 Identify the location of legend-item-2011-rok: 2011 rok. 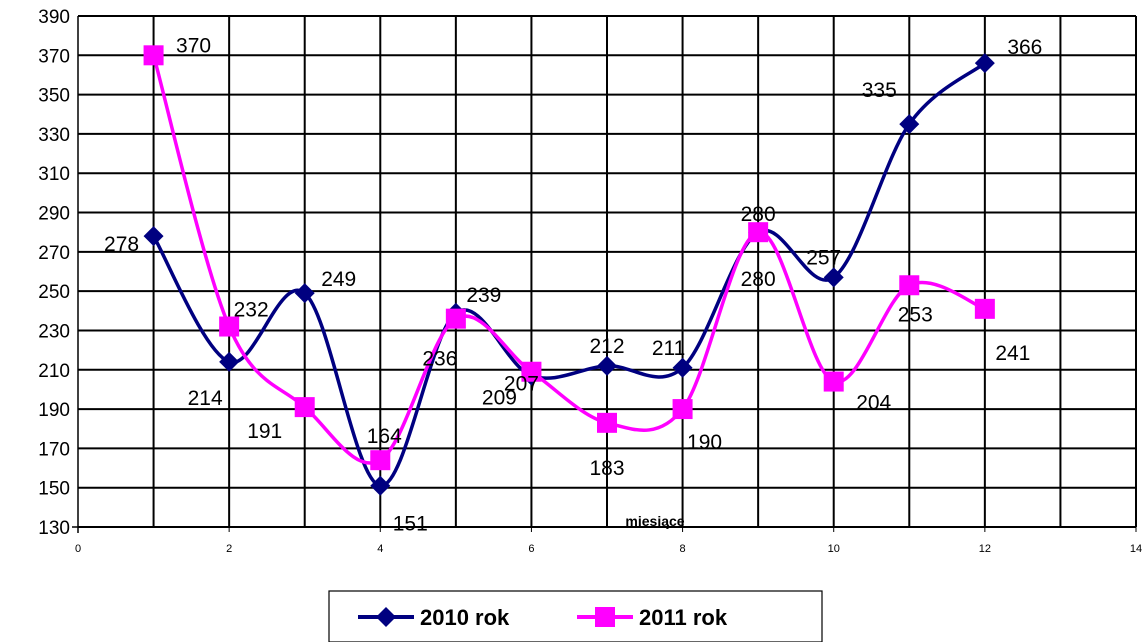
(652, 617).